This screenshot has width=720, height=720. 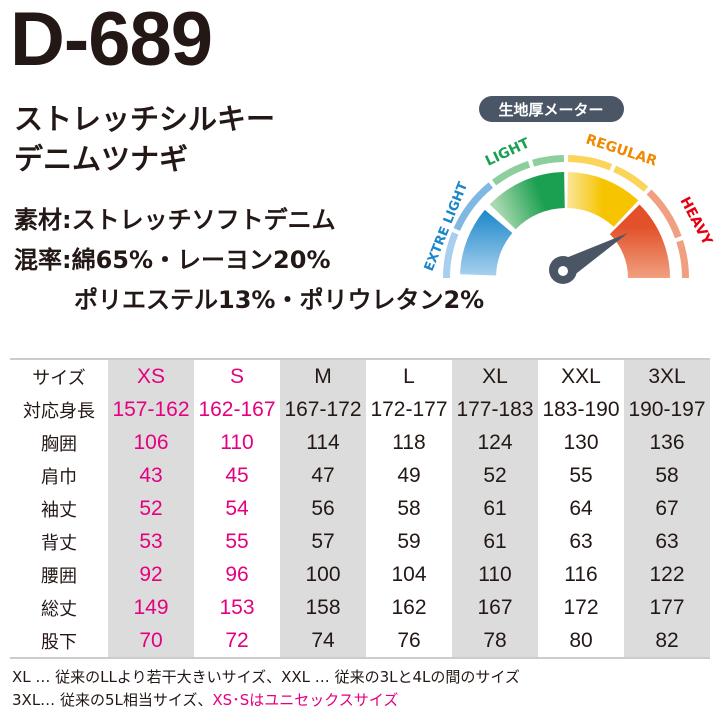 What do you see at coordinates (323, 409) in the screenshot?
I see `table-cell: 167-172` at bounding box center [323, 409].